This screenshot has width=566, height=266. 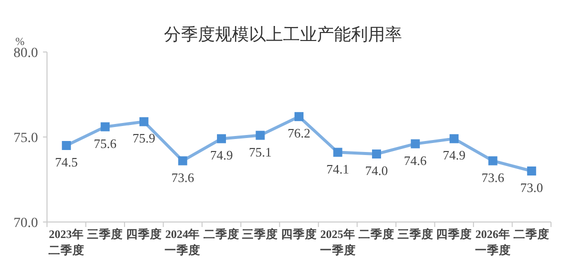 I want to click on x-tick-label: 2026年一季度, so click(x=492, y=242).